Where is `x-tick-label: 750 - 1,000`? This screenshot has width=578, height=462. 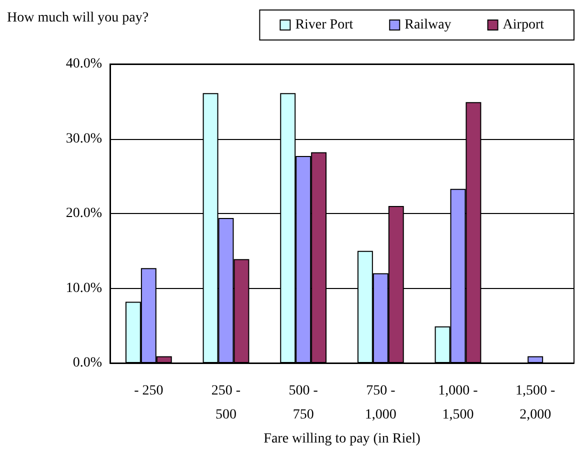 x-tick-label: 750 - 1,000 is located at coordinates (380, 403).